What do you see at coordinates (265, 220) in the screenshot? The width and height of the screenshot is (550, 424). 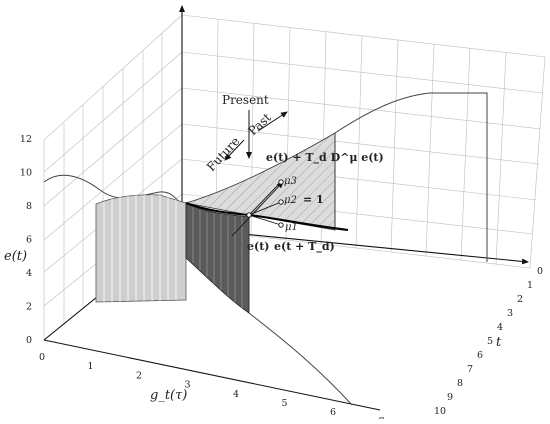 I see `mu1-ray` at bounding box center [265, 220].